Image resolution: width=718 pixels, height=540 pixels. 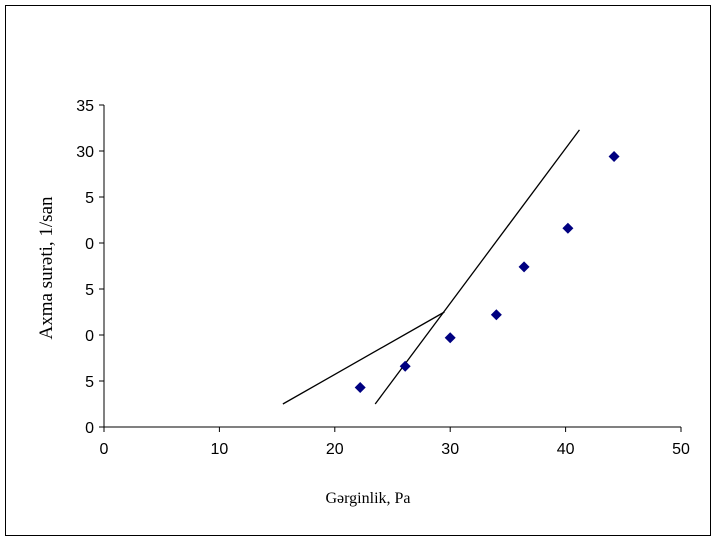 What do you see at coordinates (85, 106) in the screenshot?
I see `y-tick-label: 35` at bounding box center [85, 106].